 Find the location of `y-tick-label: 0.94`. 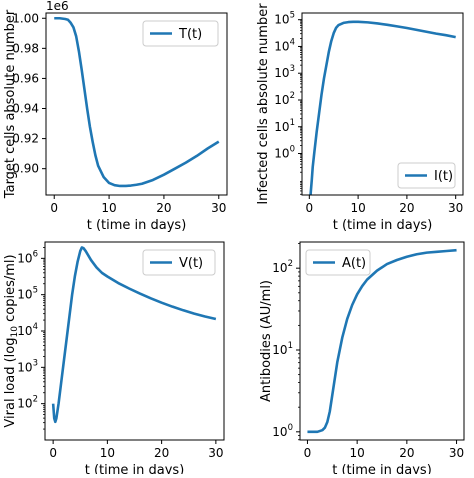

y-tick-label: 0.94 is located at coordinates (25, 109).